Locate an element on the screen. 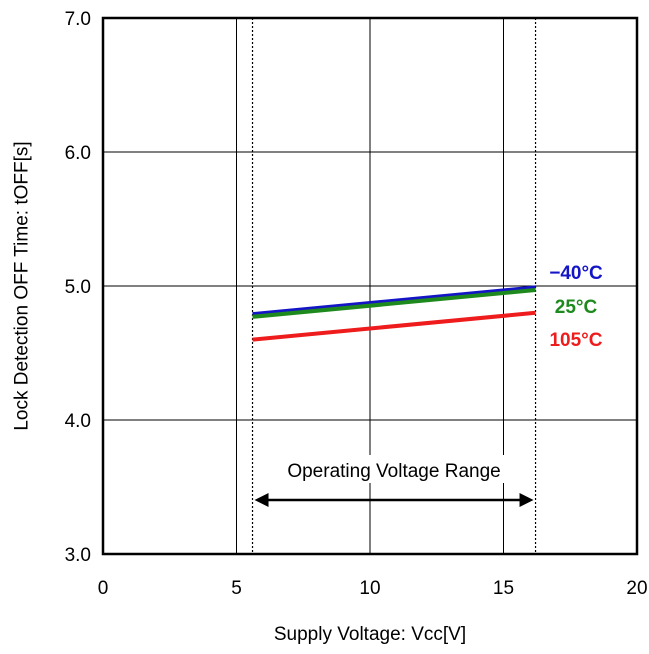  operating-range-label-bg is located at coordinates (394, 469).